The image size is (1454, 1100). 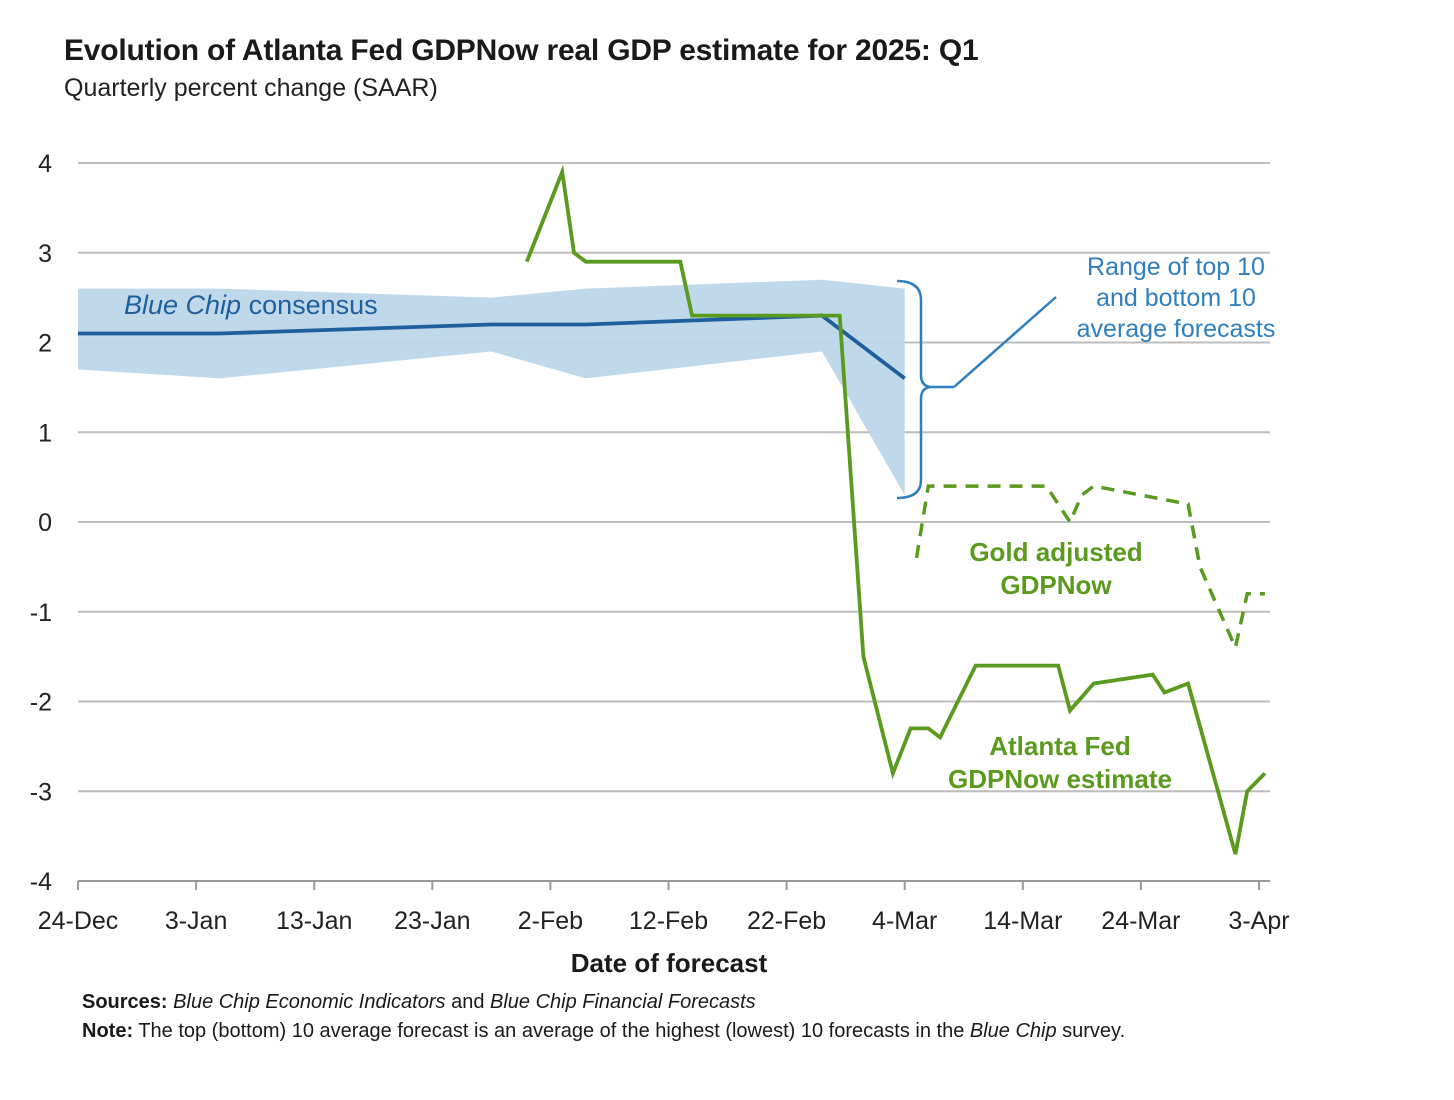 What do you see at coordinates (45, 433) in the screenshot?
I see `y-tick-label: 1` at bounding box center [45, 433].